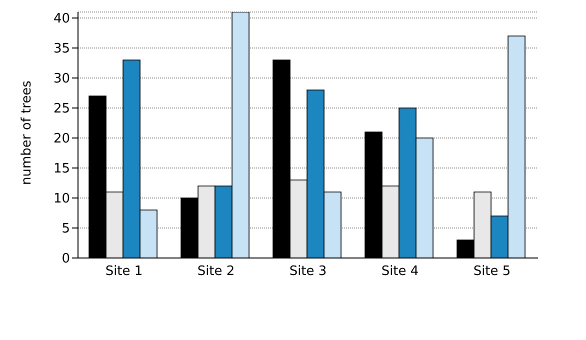 The height and width of the screenshot is (340, 586). Describe the element at coordinates (61, 49) in the screenshot. I see `y-tick-label: 35` at that location.